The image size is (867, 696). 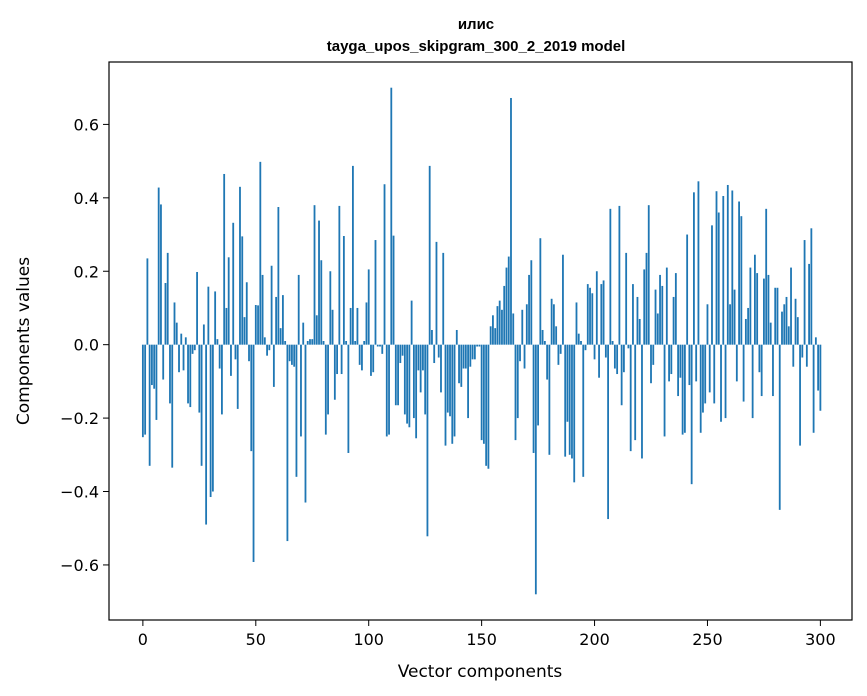 What do you see at coordinates (481, 639) in the screenshot?
I see `x-tick-label: 150` at bounding box center [481, 639].